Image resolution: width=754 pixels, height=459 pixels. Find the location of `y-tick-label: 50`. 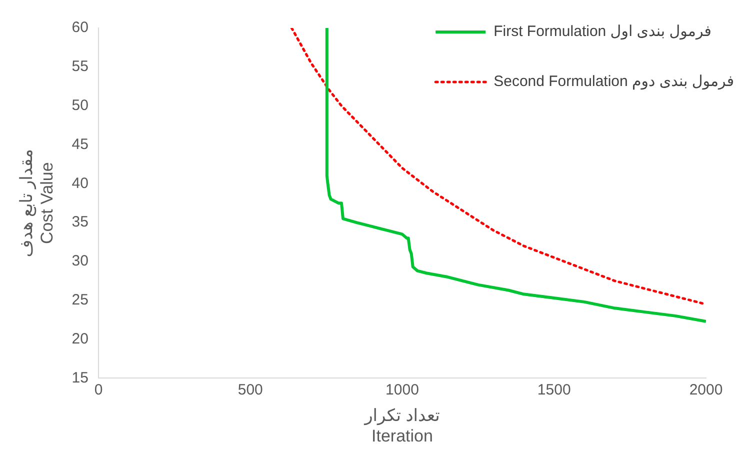

y-tick-label: 50 is located at coordinates (80, 105).